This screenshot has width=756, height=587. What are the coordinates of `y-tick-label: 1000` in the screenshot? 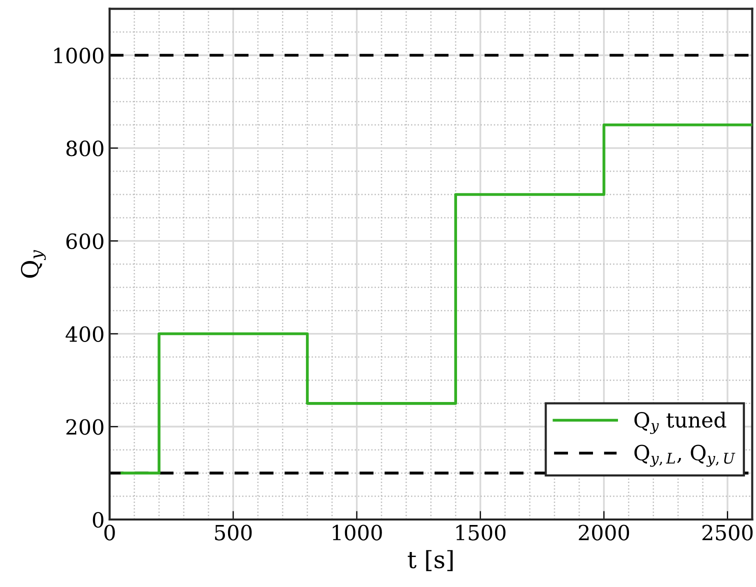 It's located at (79, 56).